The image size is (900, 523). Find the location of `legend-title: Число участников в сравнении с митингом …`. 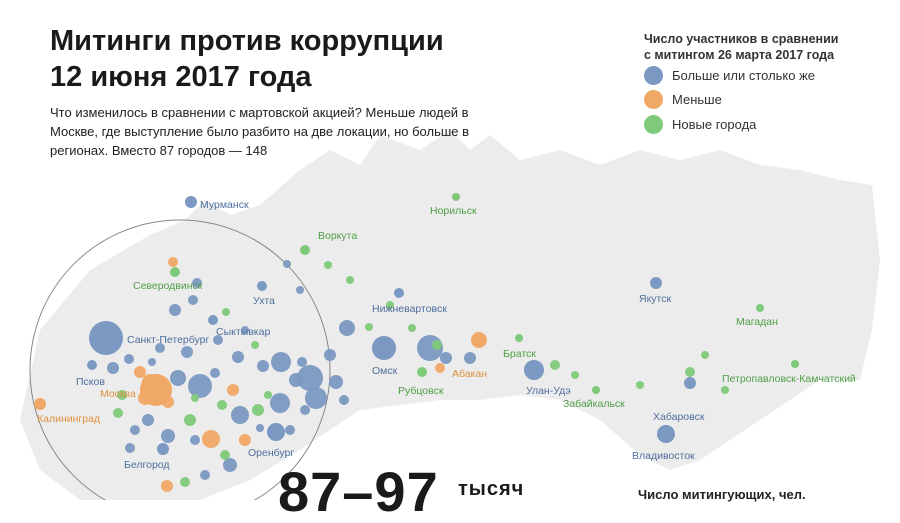

legend-title: Число участников в сравнении с митингом … is located at coordinates (764, 47).